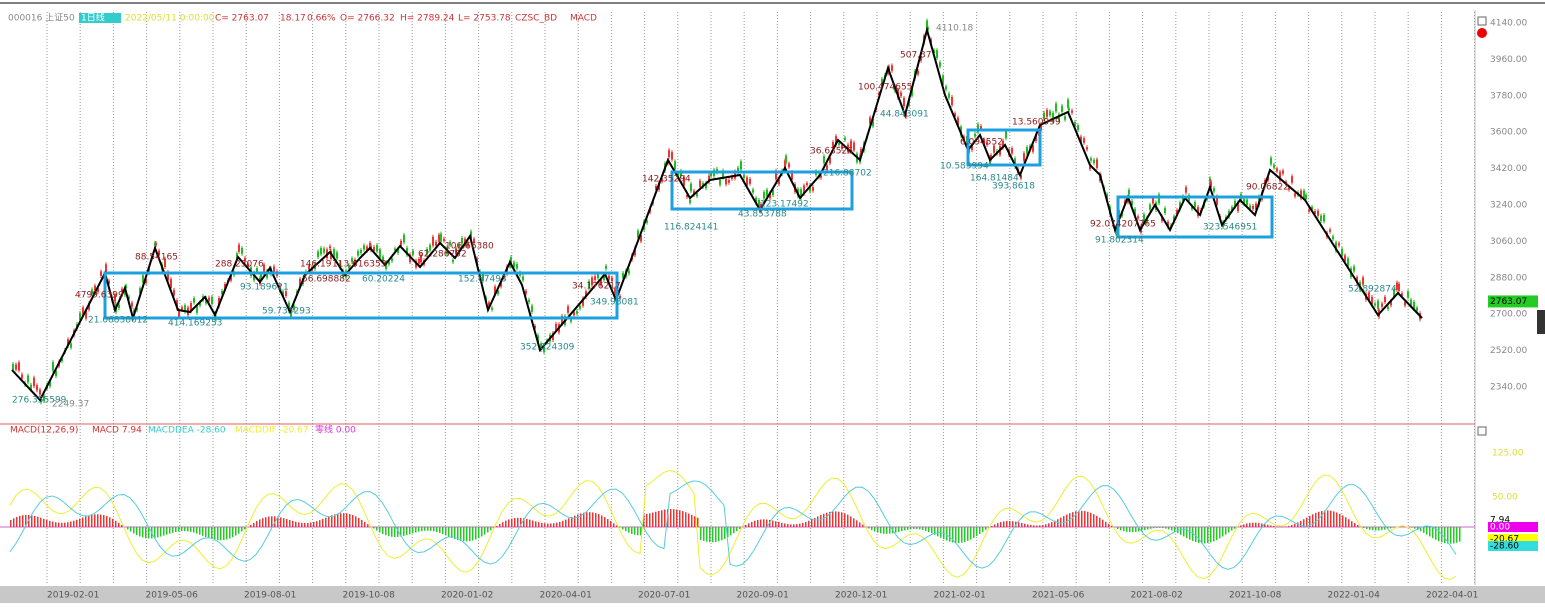 This screenshot has width=1545, height=607. I want to click on date-label: 2021-05-06, so click(1058, 596).